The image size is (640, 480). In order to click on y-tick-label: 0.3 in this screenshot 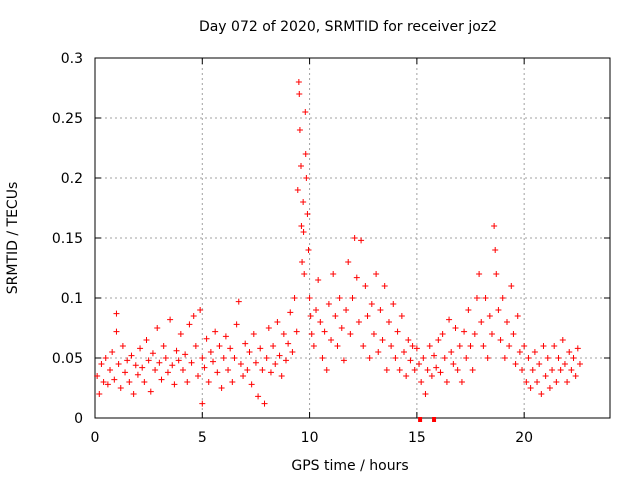, I will do `click(72, 59)`.